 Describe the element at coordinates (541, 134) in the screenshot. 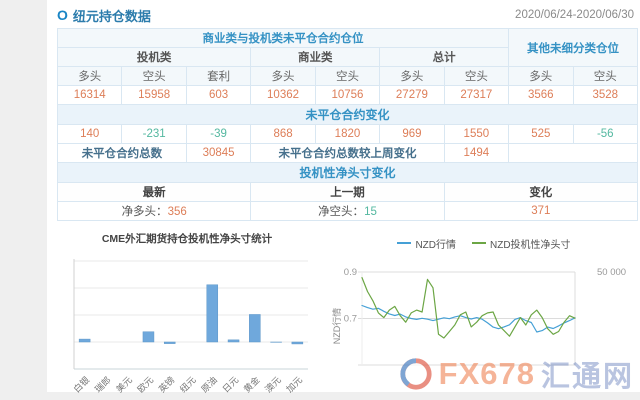

I see `change-value: 525` at that location.